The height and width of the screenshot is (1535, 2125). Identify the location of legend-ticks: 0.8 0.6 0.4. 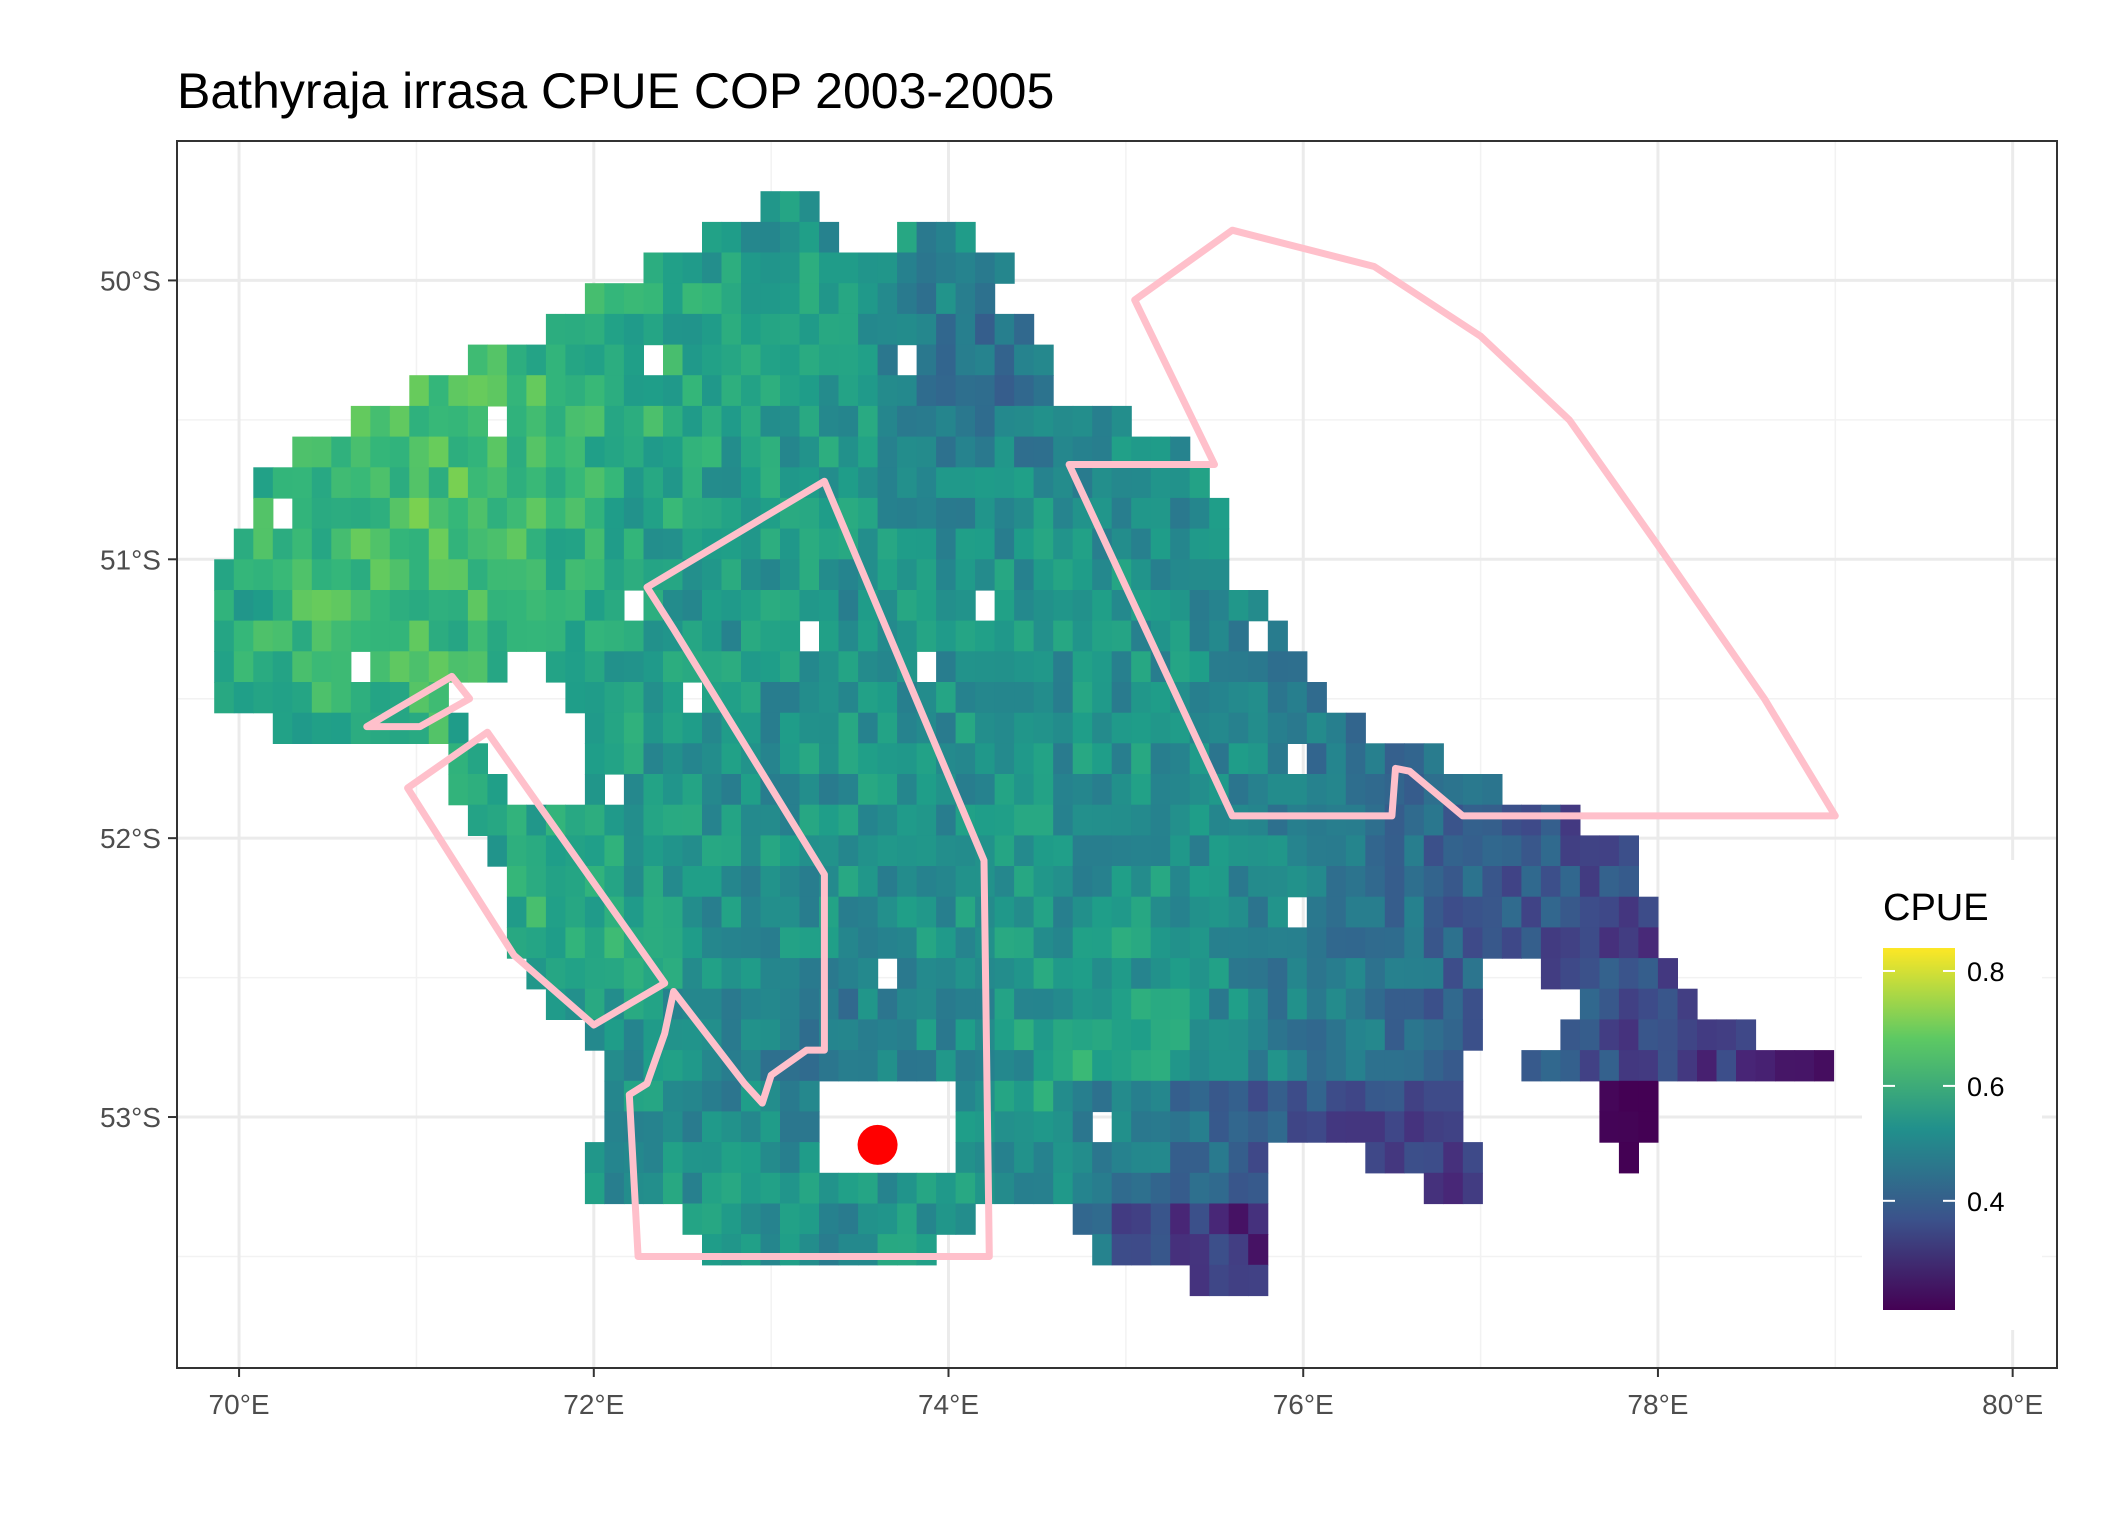
(1944, 1087).